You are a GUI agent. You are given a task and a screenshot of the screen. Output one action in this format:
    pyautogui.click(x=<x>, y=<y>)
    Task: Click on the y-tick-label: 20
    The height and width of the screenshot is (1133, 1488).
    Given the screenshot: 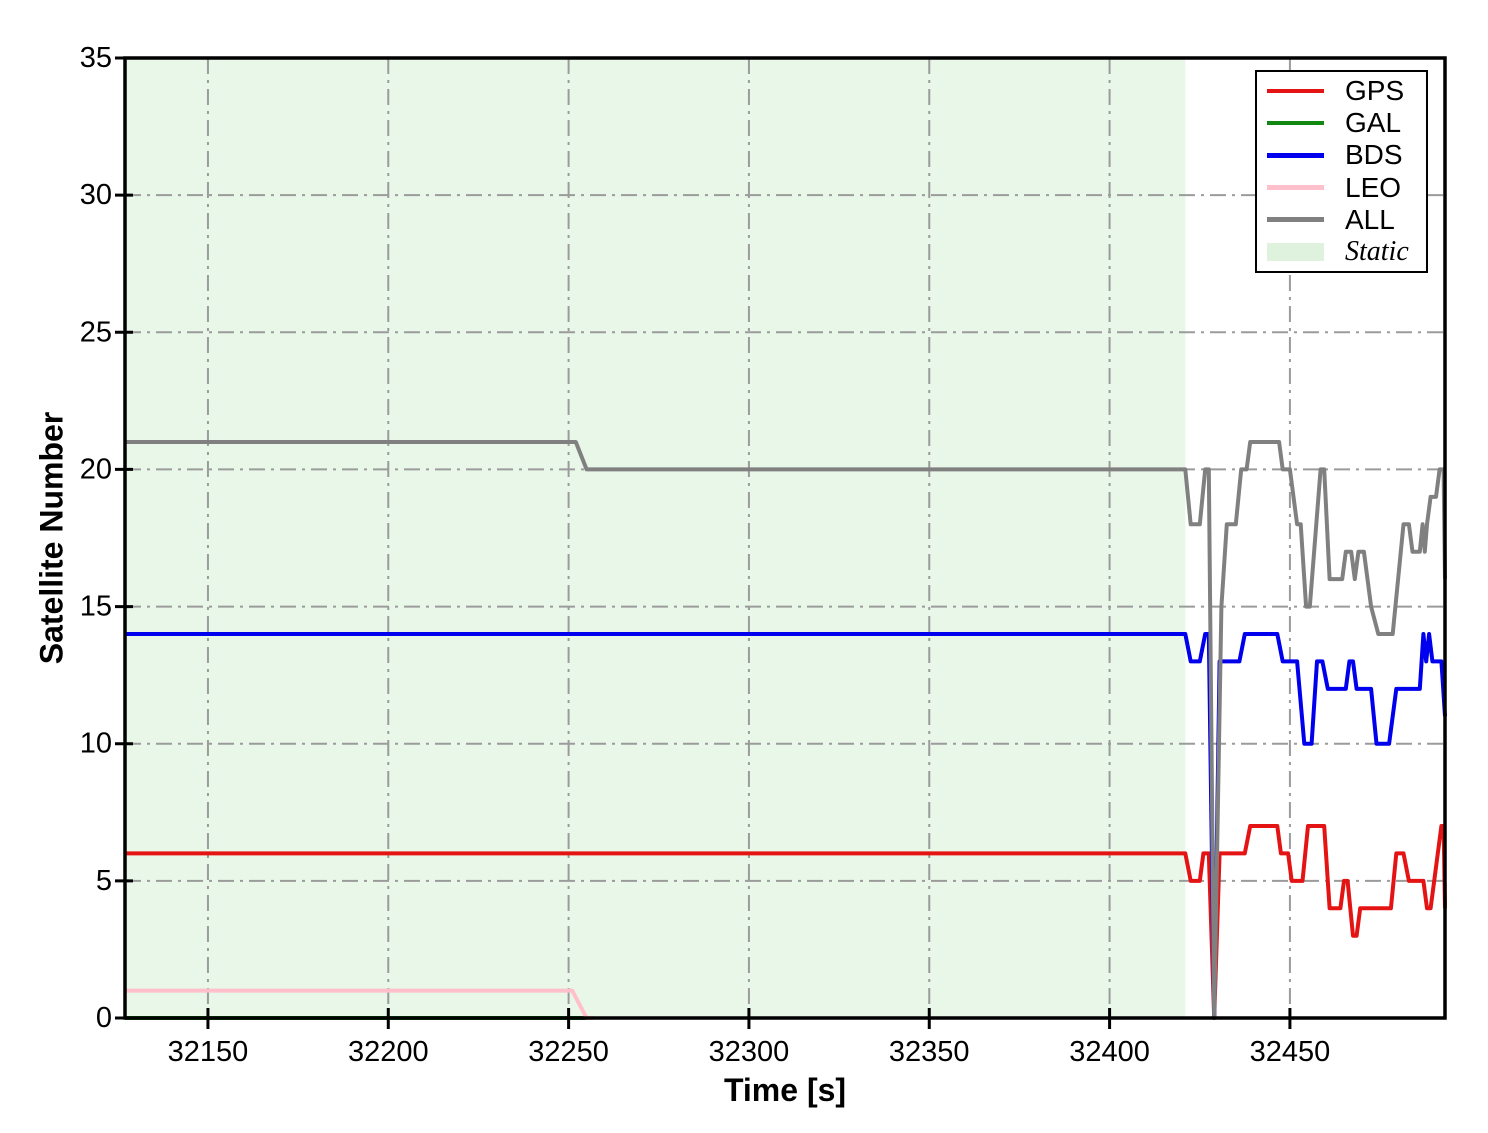 What is the action you would take?
    pyautogui.click(x=96, y=469)
    